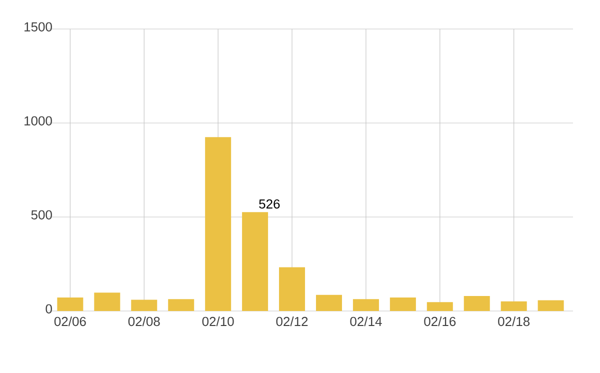  I want to click on x-tick-label: 02/14, so click(366, 321).